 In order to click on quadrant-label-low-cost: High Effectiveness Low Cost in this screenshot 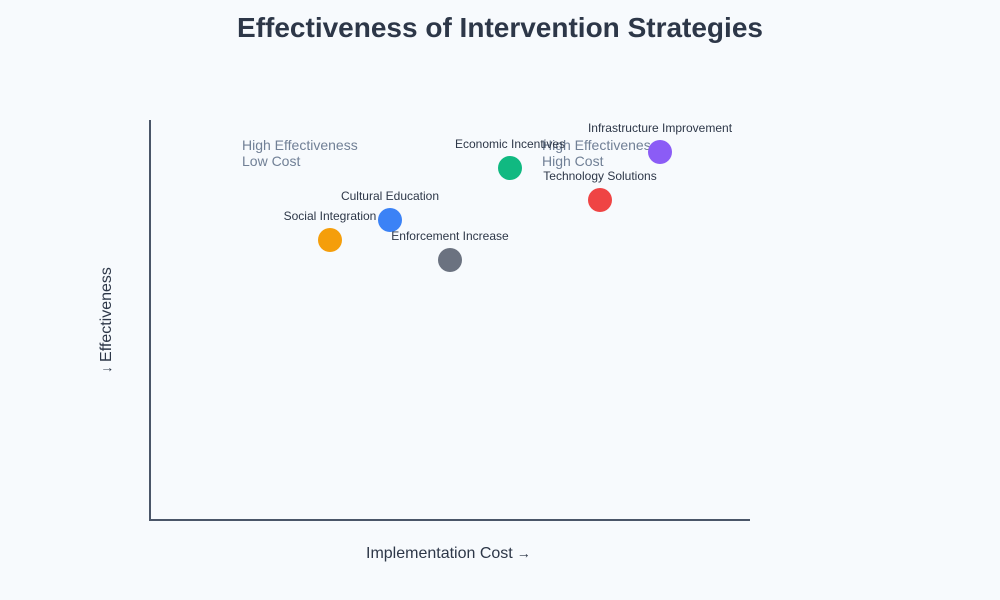, I will do `click(300, 153)`.